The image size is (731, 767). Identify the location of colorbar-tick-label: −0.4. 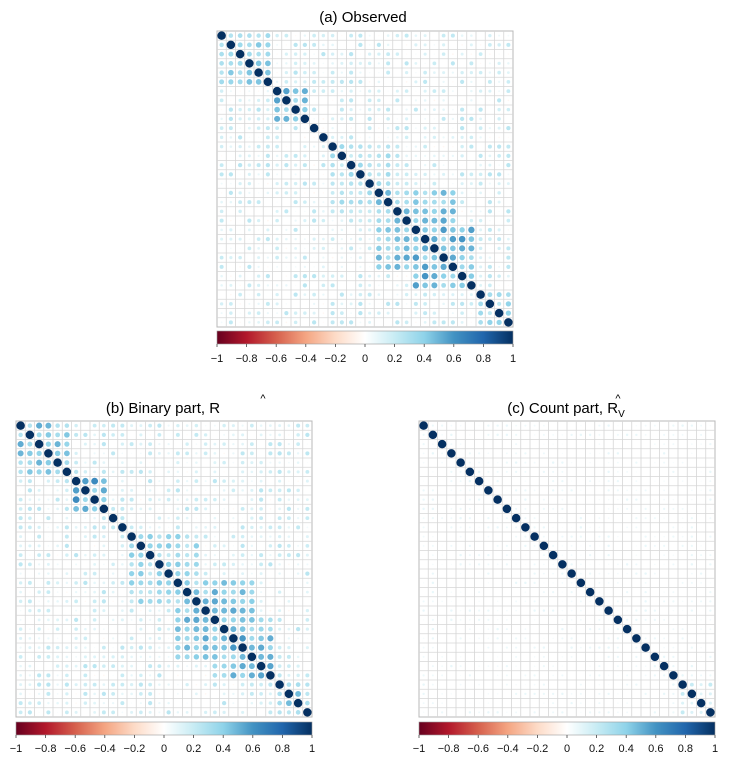
(306, 359).